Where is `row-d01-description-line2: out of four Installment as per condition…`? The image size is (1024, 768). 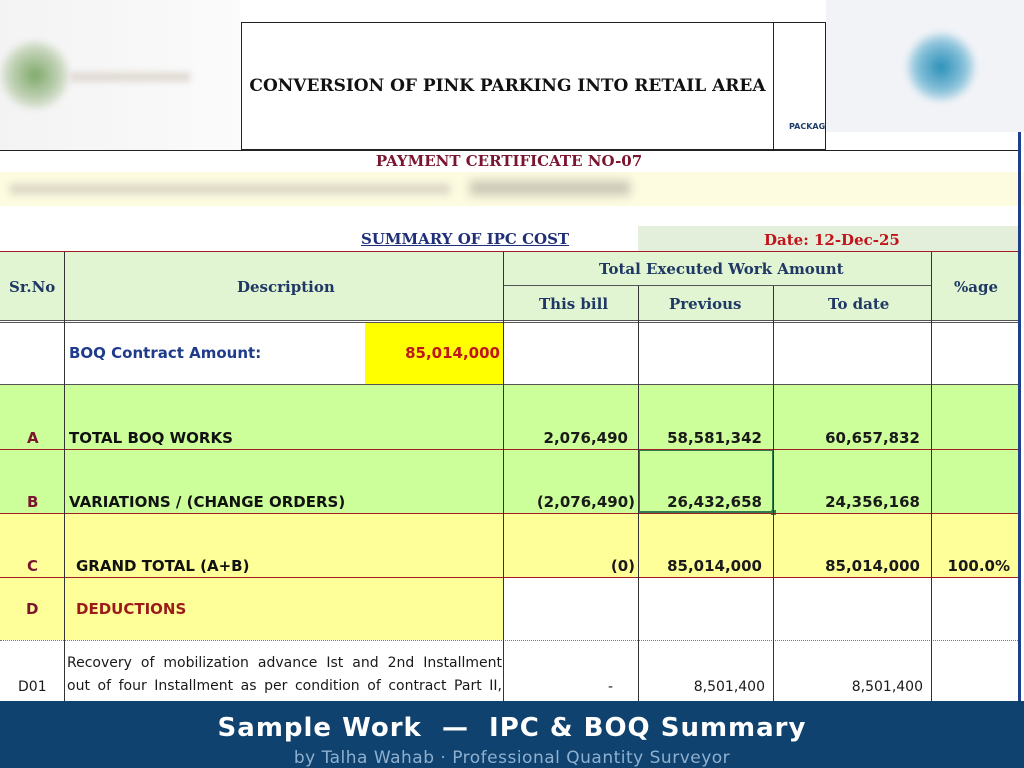 row-d01-description-line2: out of four Installment as per condition… is located at coordinates (284, 686).